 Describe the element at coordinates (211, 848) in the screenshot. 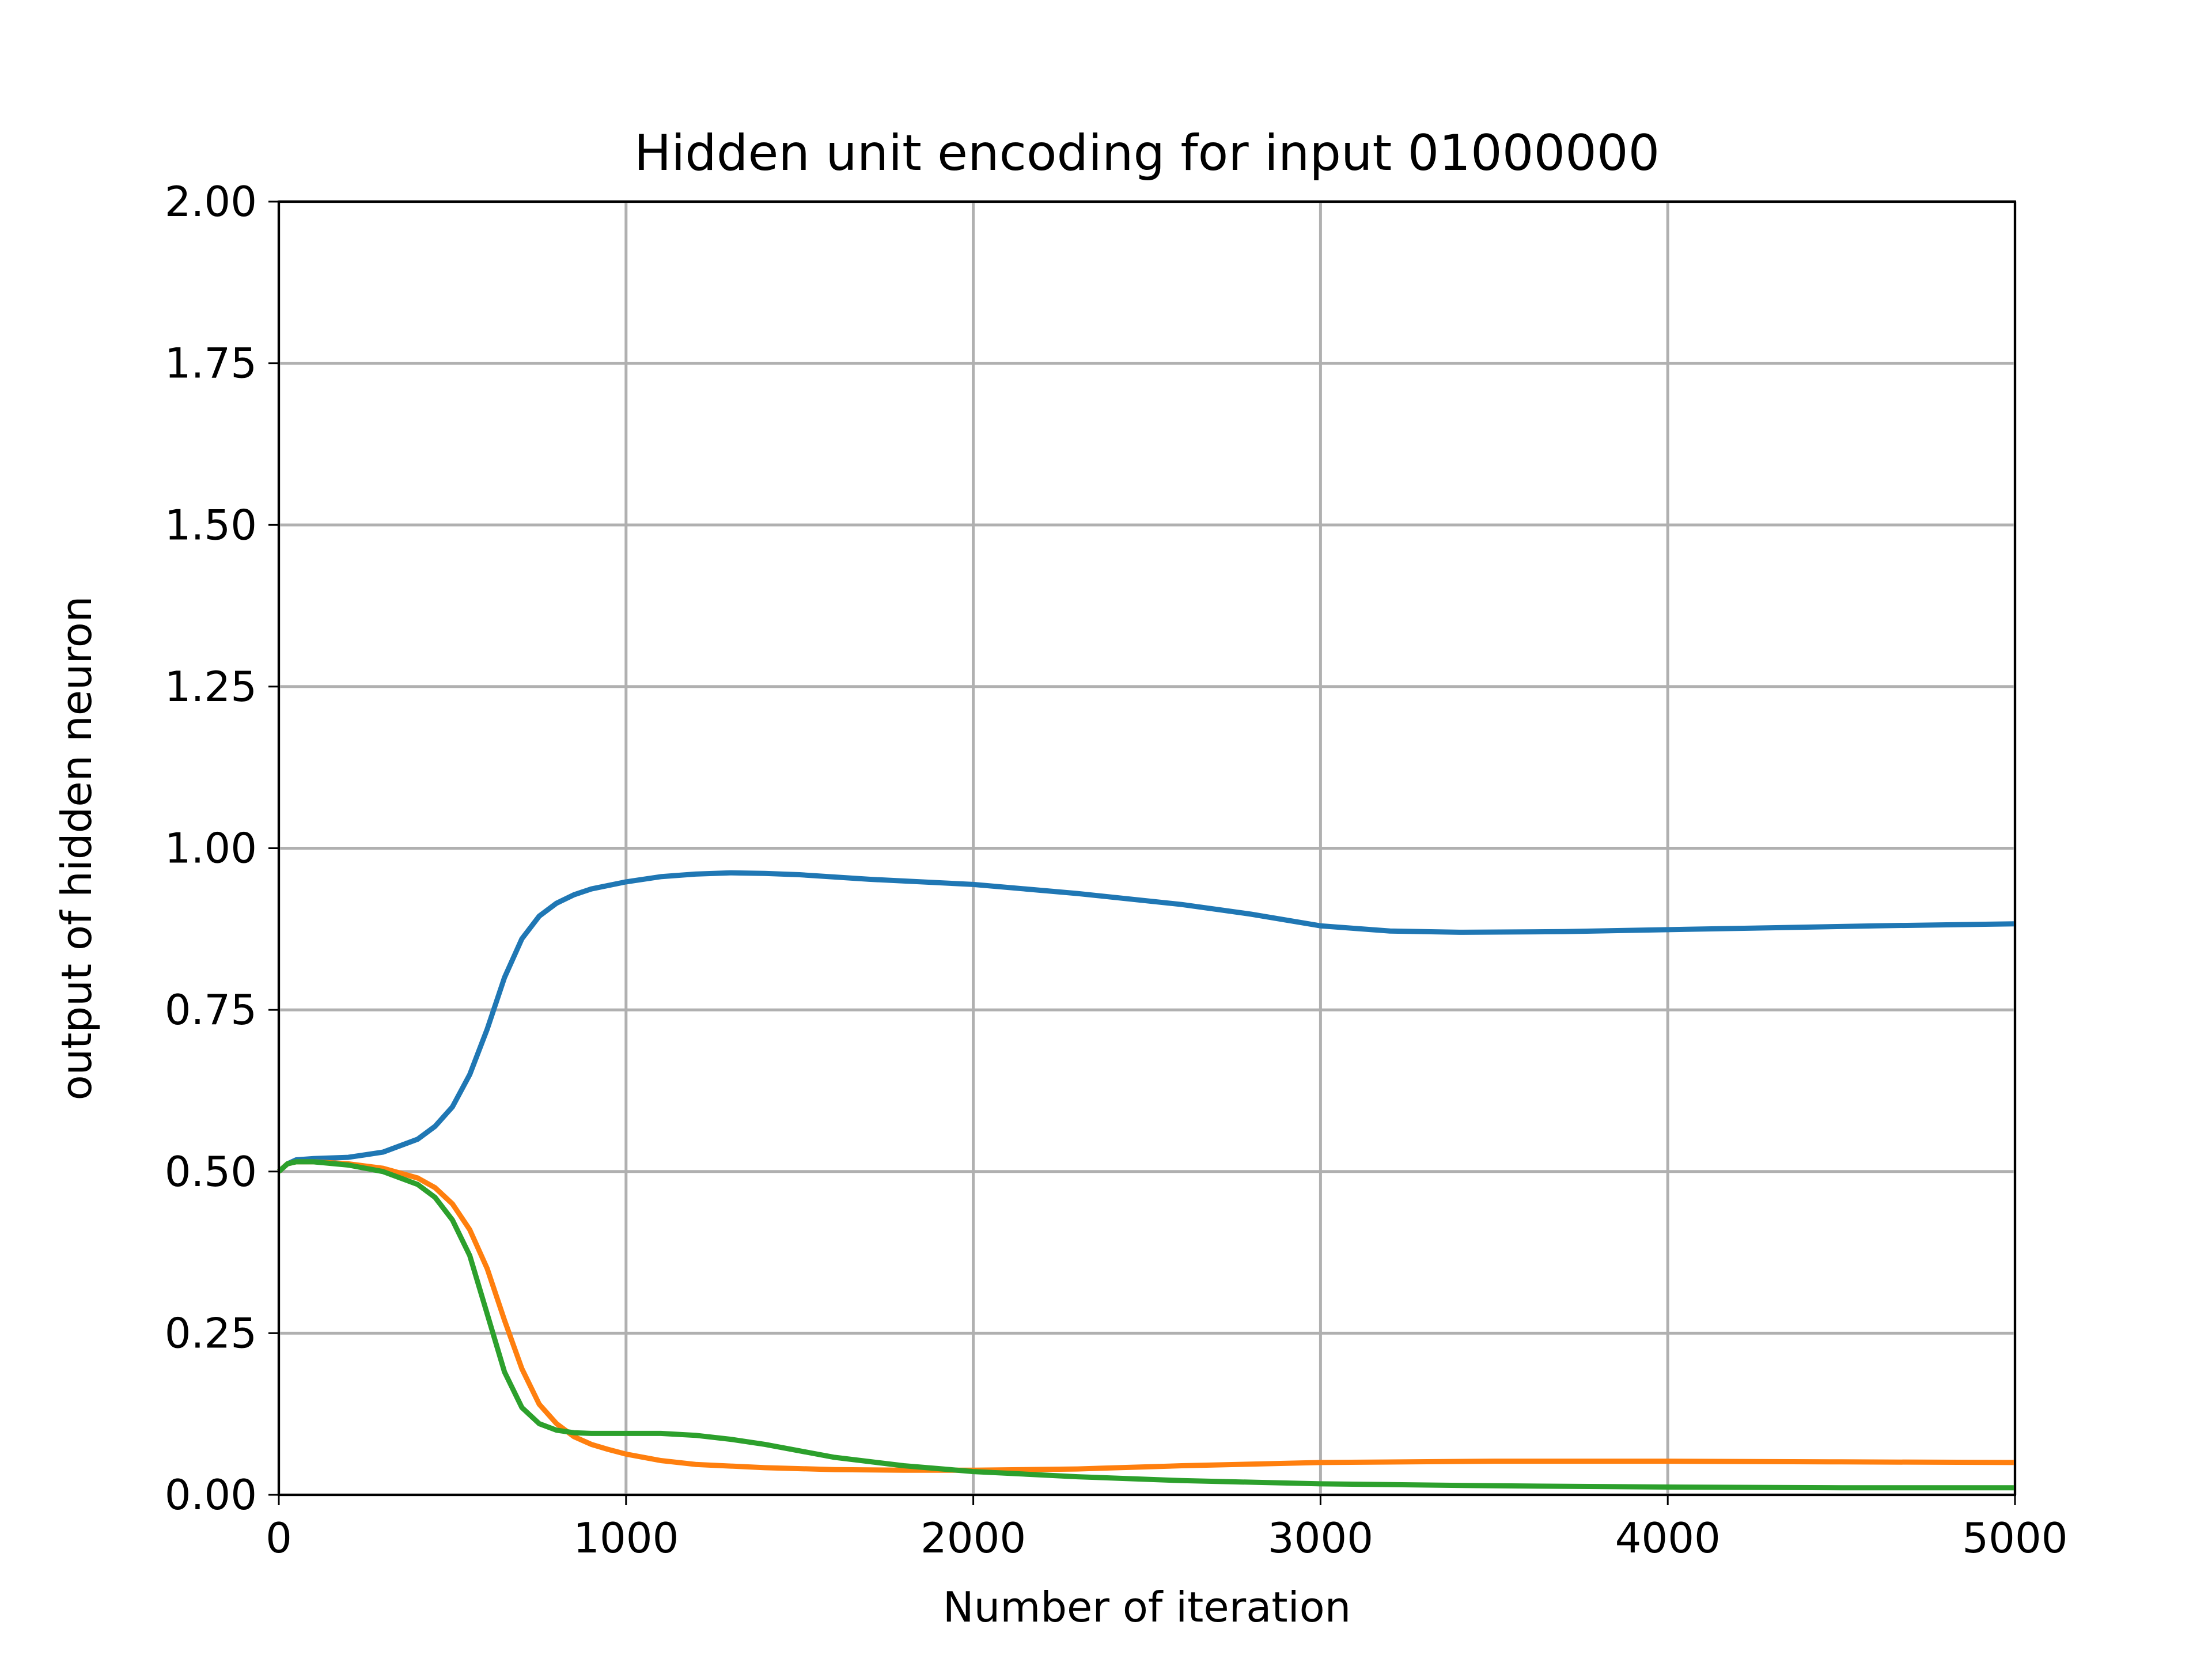

I see `y-tick-label: 1.00` at that location.